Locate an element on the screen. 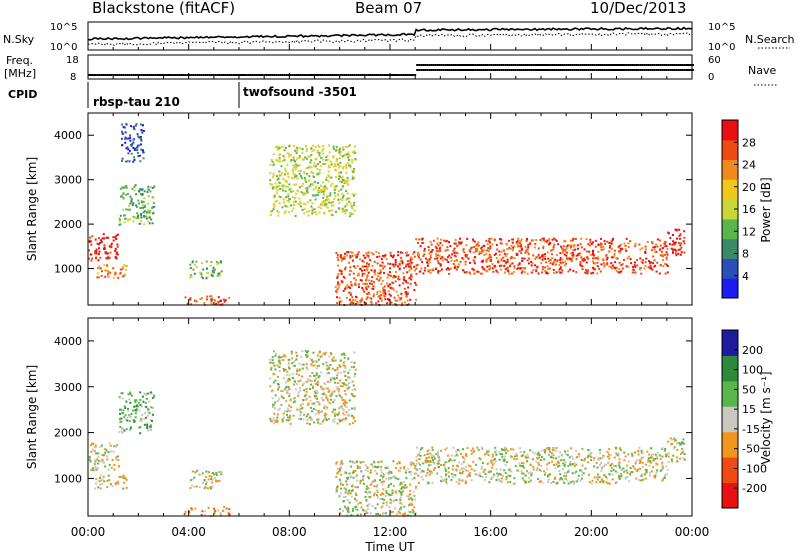 The width and height of the screenshot is (800, 554). colorbar-segment is located at coordinates (730, 495).